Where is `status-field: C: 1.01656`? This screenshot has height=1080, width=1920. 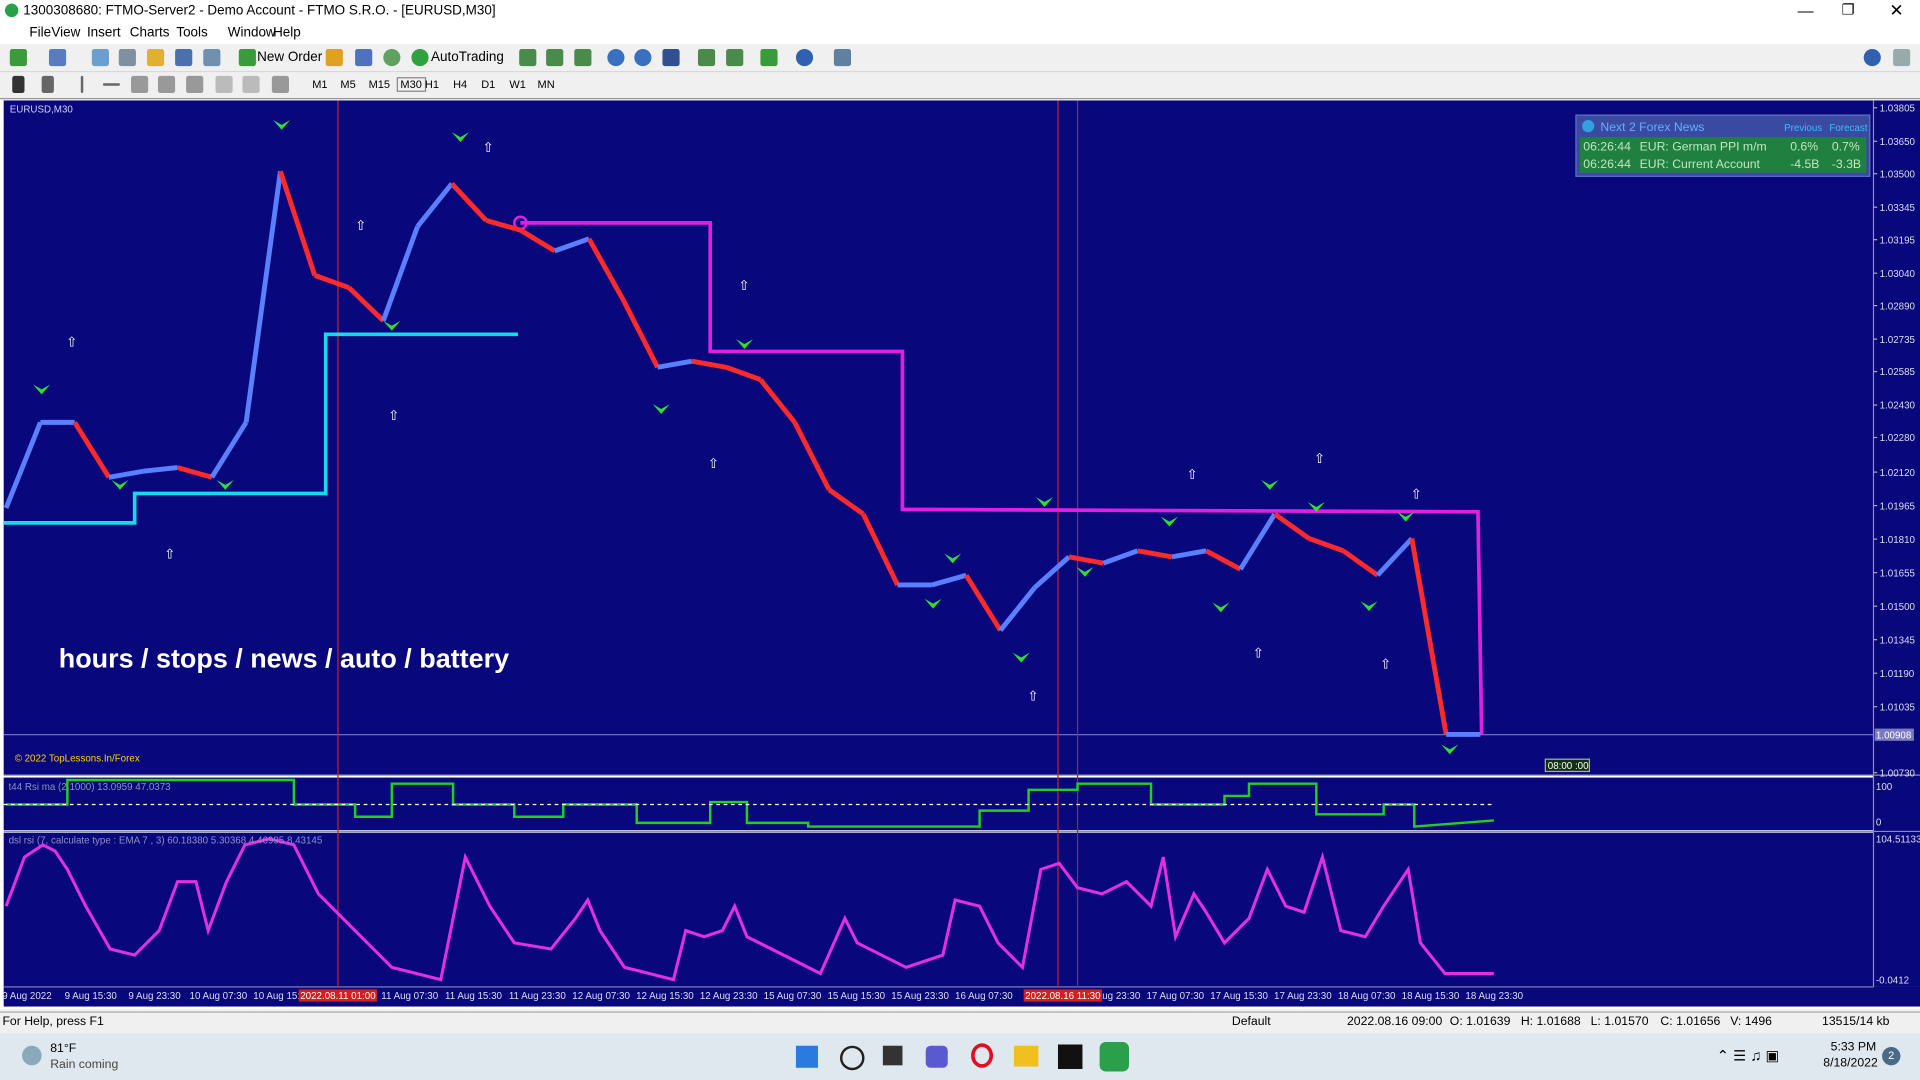 status-field: C: 1.01656 is located at coordinates (1690, 1022).